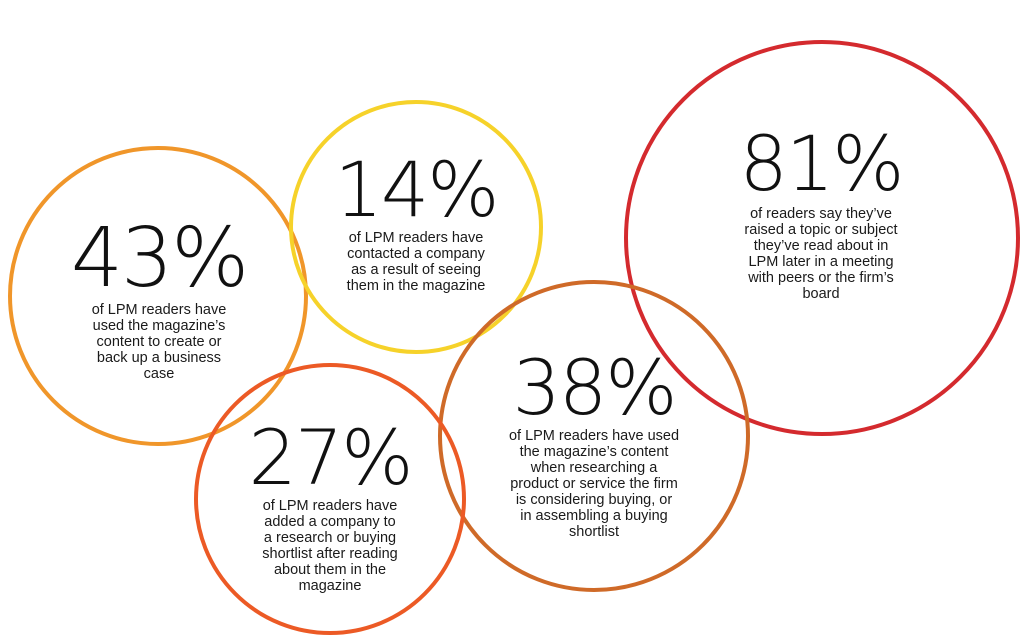  What do you see at coordinates (594, 516) in the screenshot?
I see `stat-38-line-6: in assembling a buying` at bounding box center [594, 516].